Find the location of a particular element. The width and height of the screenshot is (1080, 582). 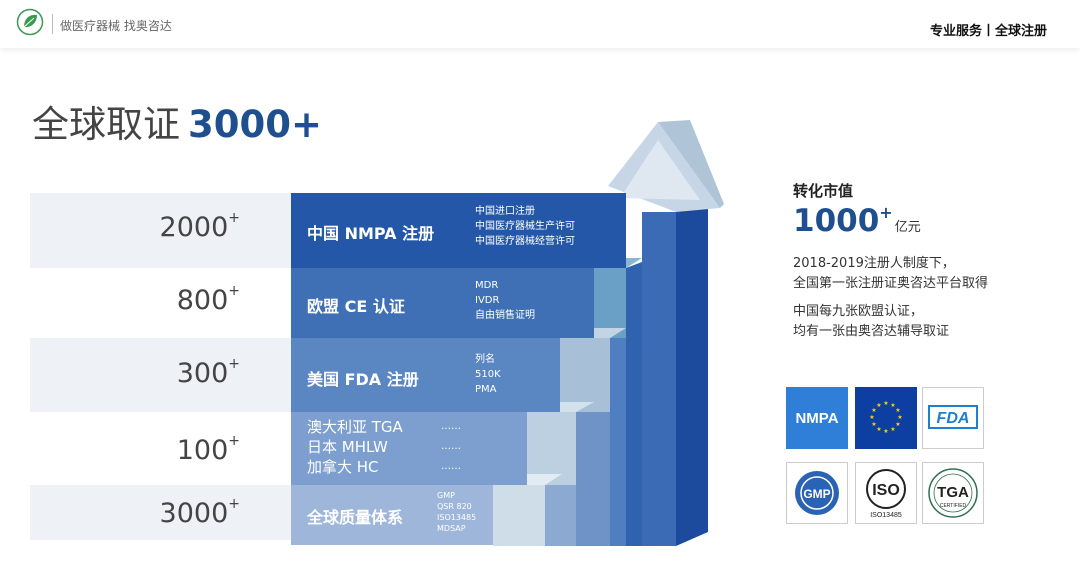

side-paragraph-1: 2018-2019注册人制度下， 全国第一张注册证奥咨达平台取得 is located at coordinates (891, 273).